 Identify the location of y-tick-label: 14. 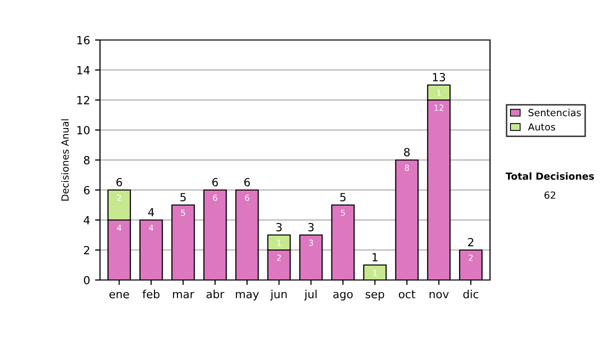
(83, 70).